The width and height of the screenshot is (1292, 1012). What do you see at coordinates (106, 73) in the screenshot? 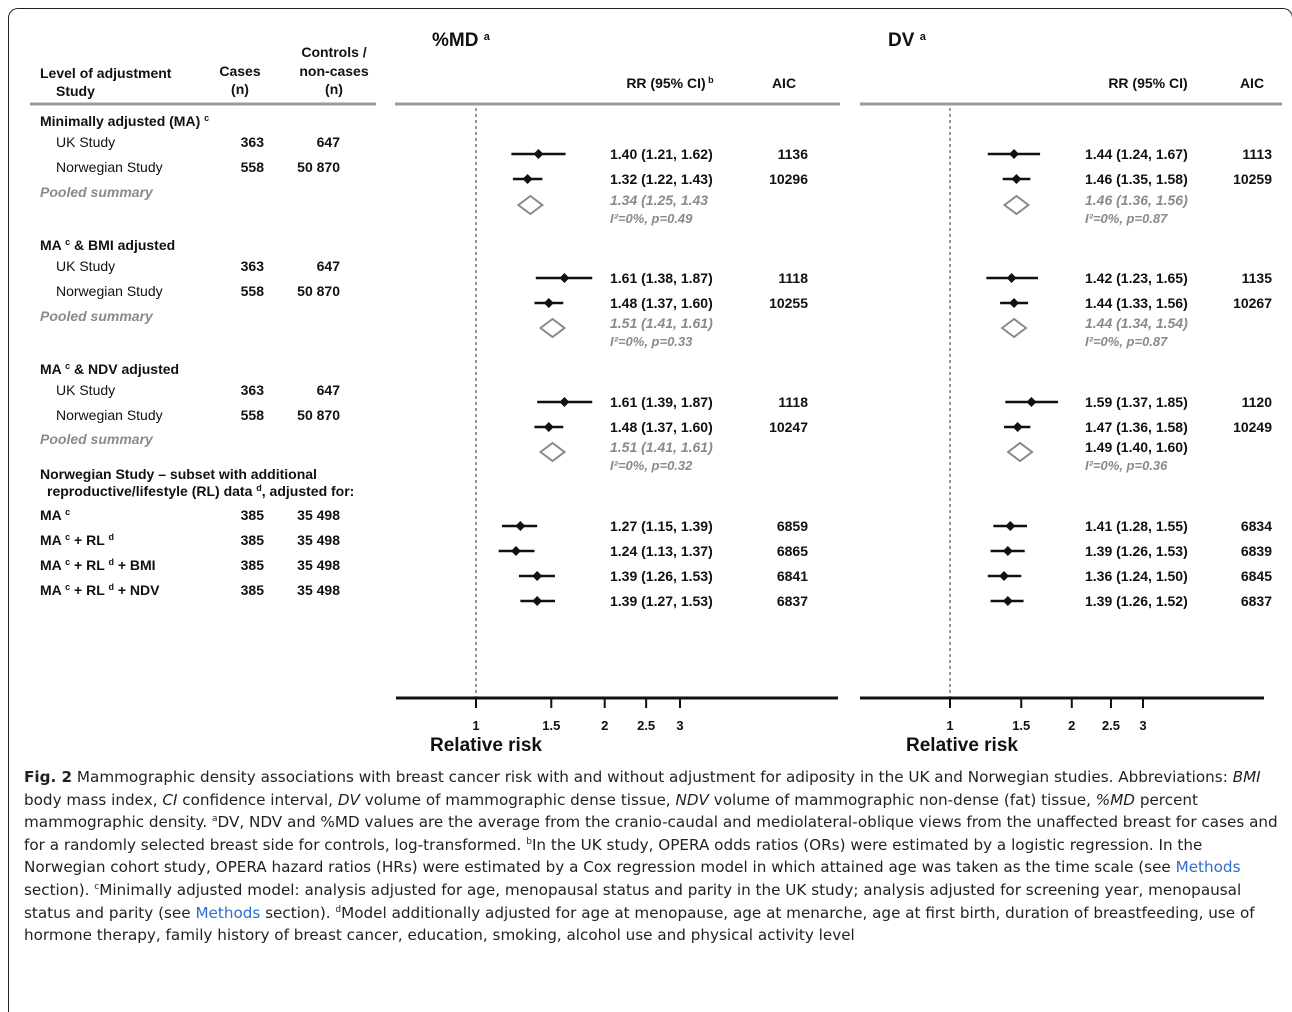
I see `header-level: Level of adjustment` at bounding box center [106, 73].